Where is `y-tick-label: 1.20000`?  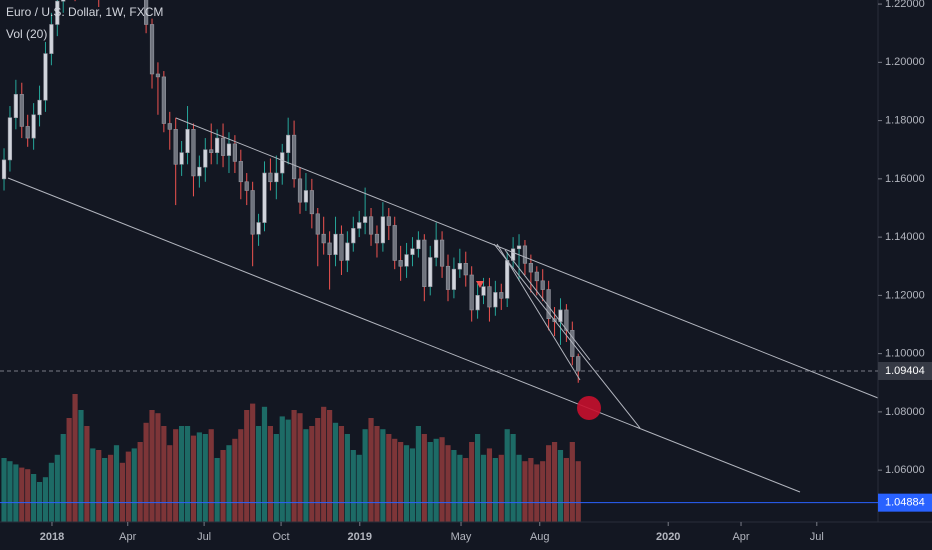
y-tick-label: 1.20000 is located at coordinates (905, 62).